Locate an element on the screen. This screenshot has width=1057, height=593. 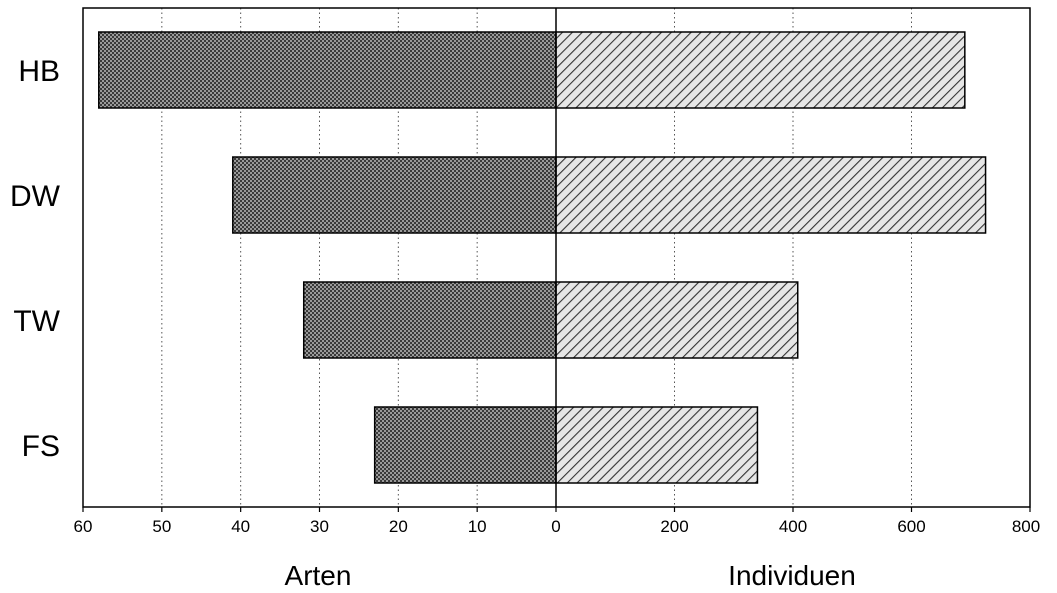
tick-label-left-50: 50 is located at coordinates (161, 526).